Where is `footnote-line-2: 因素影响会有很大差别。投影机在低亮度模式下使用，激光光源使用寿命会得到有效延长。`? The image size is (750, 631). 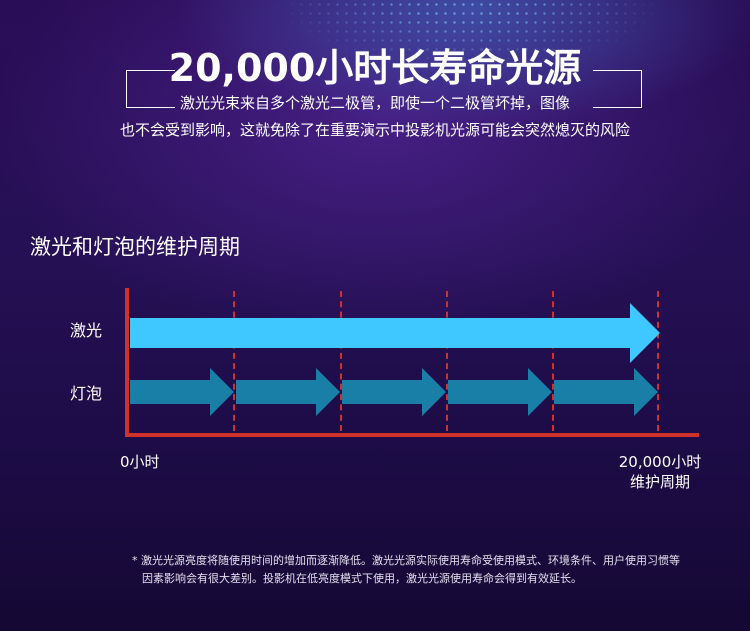
footnote-line-2: 因素影响会有很大差别。投影机在低亮度模式下使用，激光光源使用寿命会得到有效延长。 is located at coordinates (362, 578).